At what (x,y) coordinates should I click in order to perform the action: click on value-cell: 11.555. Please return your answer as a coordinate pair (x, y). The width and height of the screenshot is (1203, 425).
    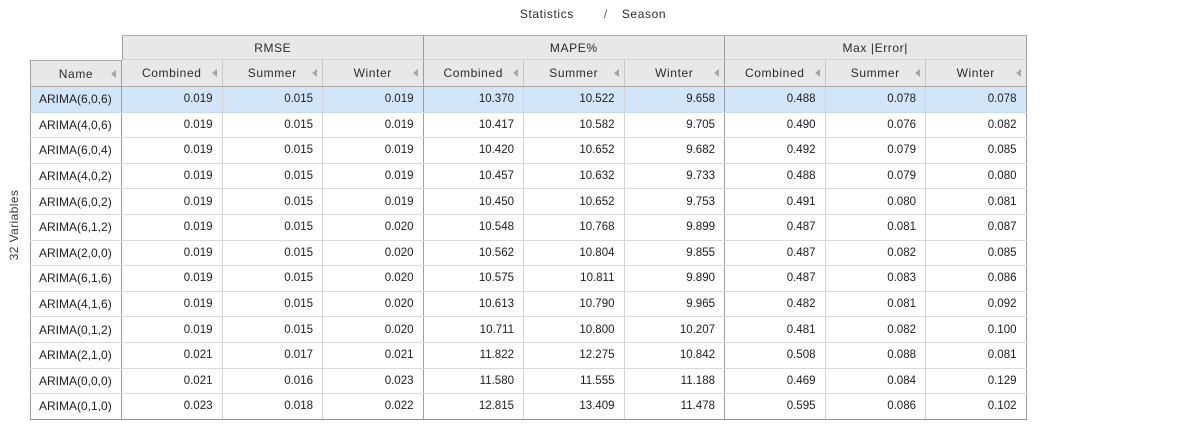
    Looking at the image, I should click on (574, 381).